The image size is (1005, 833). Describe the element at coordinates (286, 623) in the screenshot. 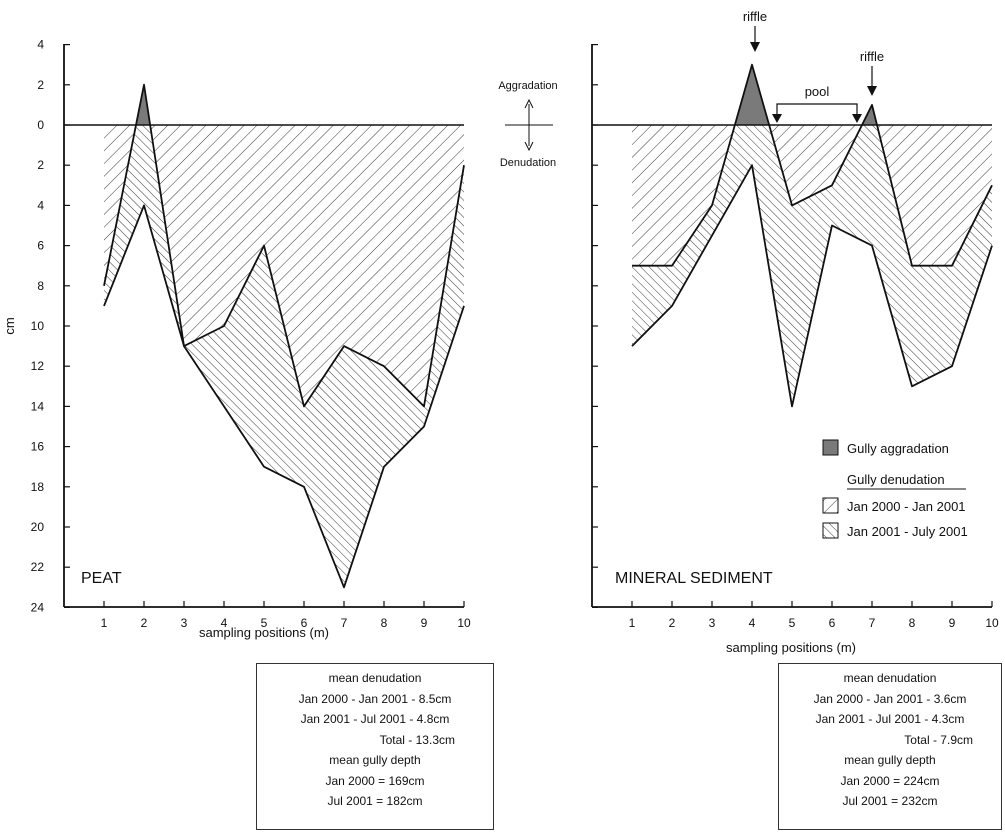

I see `peat-x-tick-labels: 1 2 3 4 5 6 7 8 9 10` at that location.